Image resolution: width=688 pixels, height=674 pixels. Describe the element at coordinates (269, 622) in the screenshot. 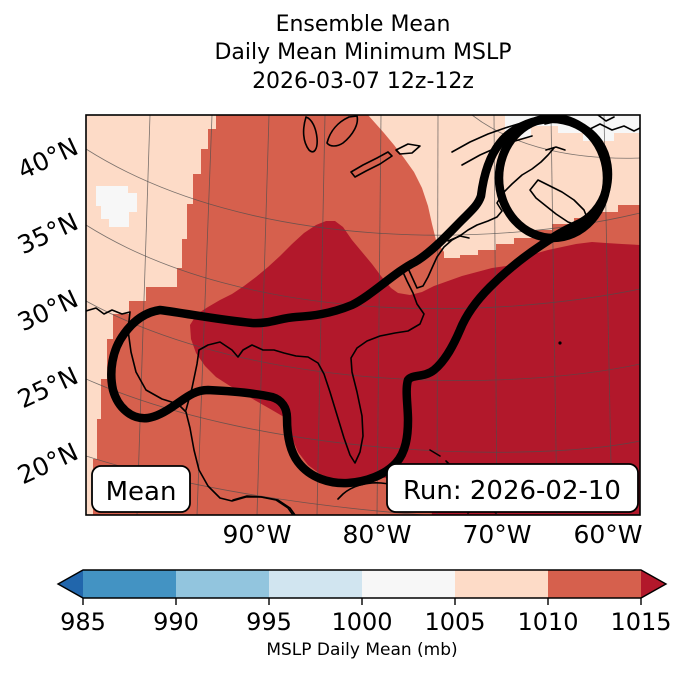

I see `cbar-tick-995: 995` at that location.